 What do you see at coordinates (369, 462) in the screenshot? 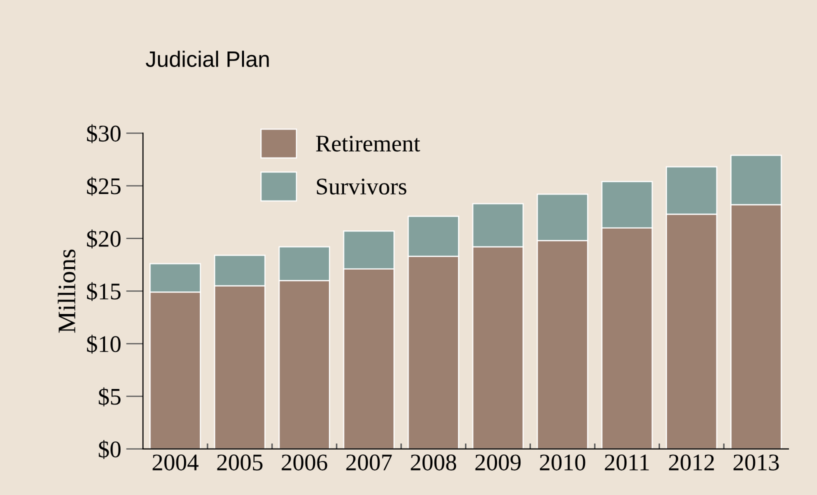
I see `x-tick-label: 2007` at bounding box center [369, 462].